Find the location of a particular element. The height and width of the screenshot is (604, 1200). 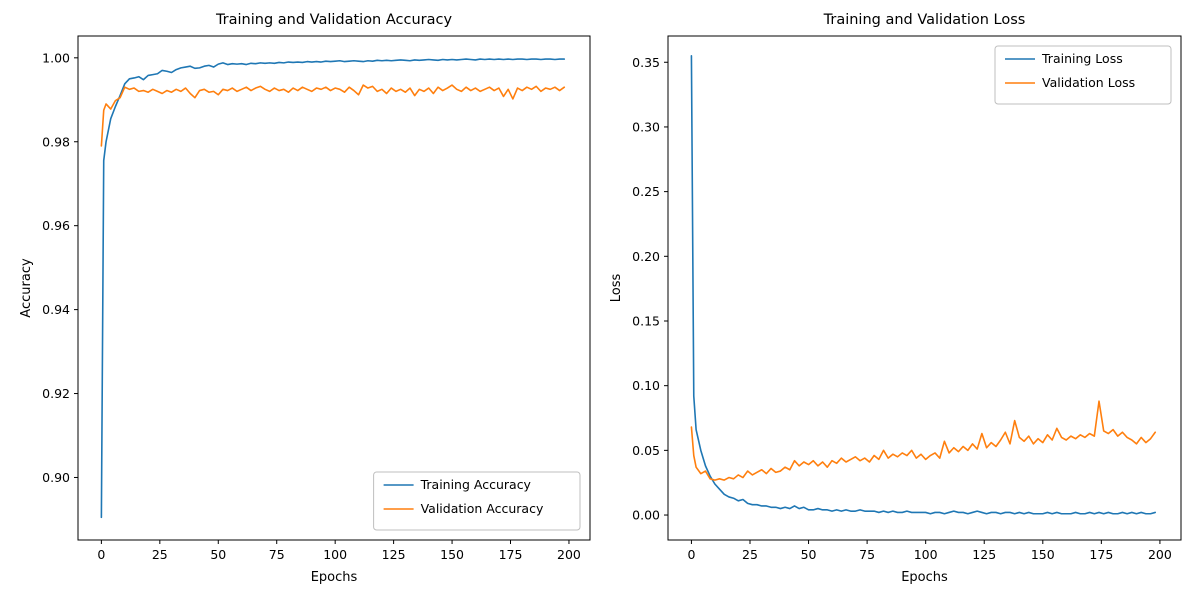

y-tick-label: 1.00 is located at coordinates (56, 57).